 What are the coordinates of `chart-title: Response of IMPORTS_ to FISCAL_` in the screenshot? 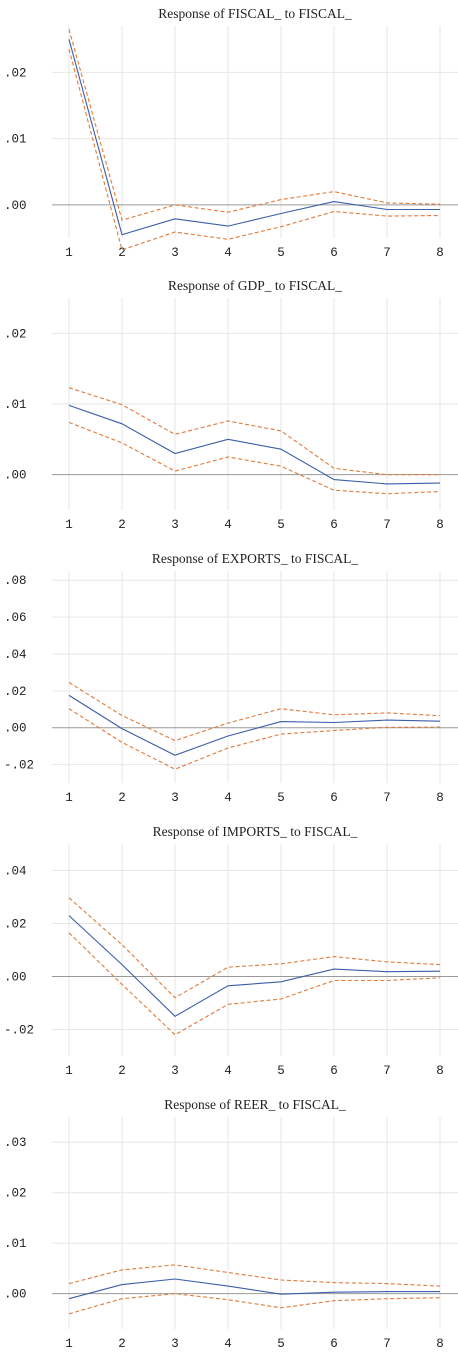 It's located at (255, 831).